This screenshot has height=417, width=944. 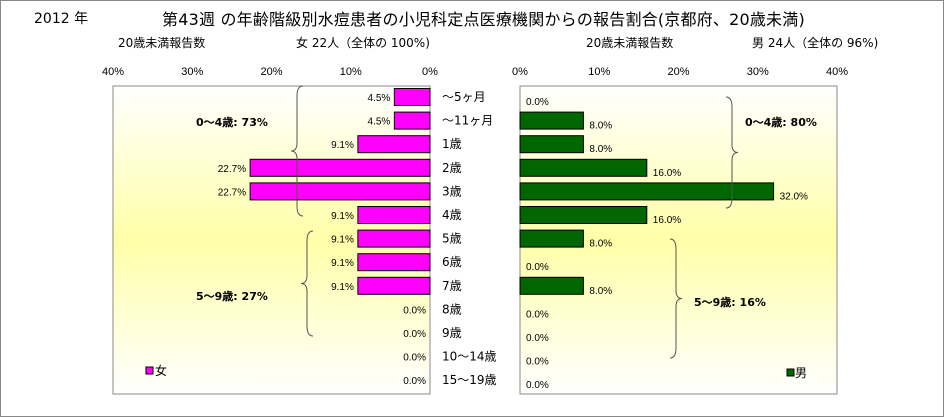 I want to click on male-annotation-0-4: 0〜4歳: 80%, so click(x=781, y=122).